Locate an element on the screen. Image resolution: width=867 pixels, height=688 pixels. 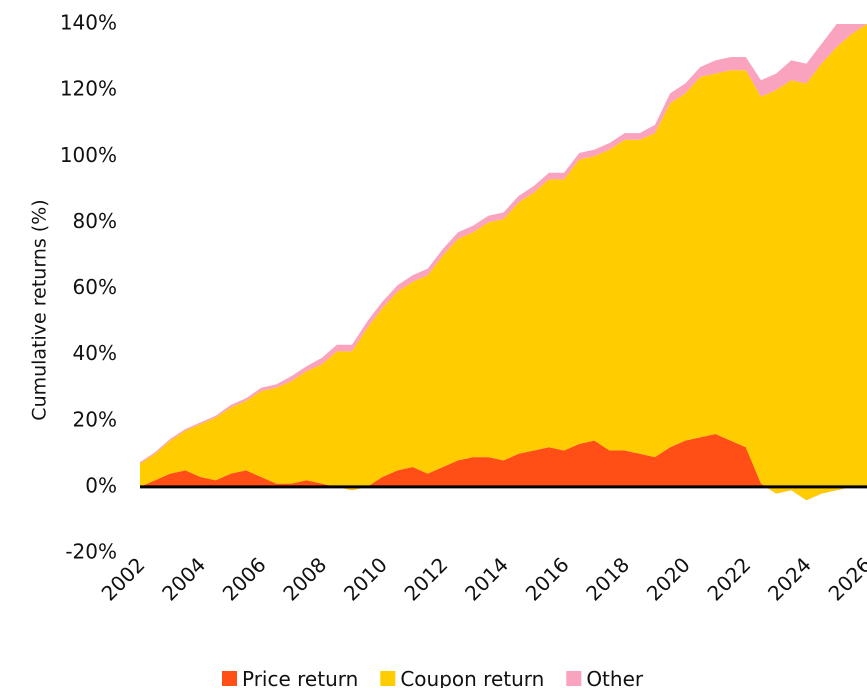
y-tick-label: 140% is located at coordinates (88, 23).